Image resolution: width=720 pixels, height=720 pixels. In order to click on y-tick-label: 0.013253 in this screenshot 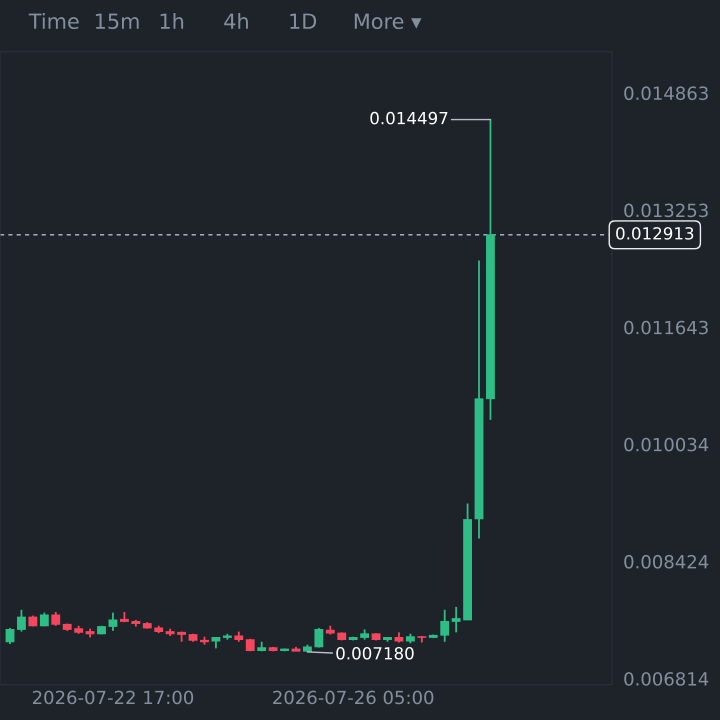, I will do `click(666, 211)`.